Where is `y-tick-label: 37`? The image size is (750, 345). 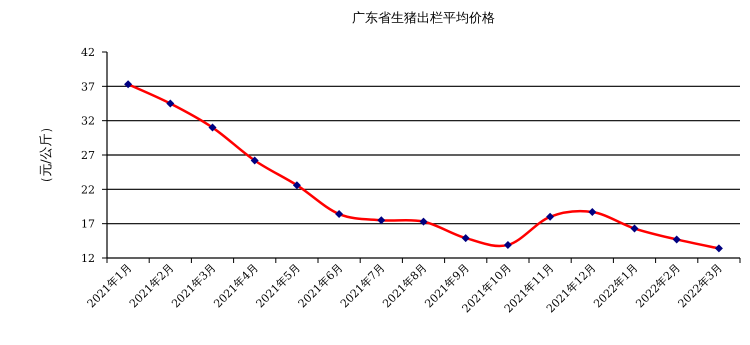
y-tick-label: 37 is located at coordinates (88, 87).